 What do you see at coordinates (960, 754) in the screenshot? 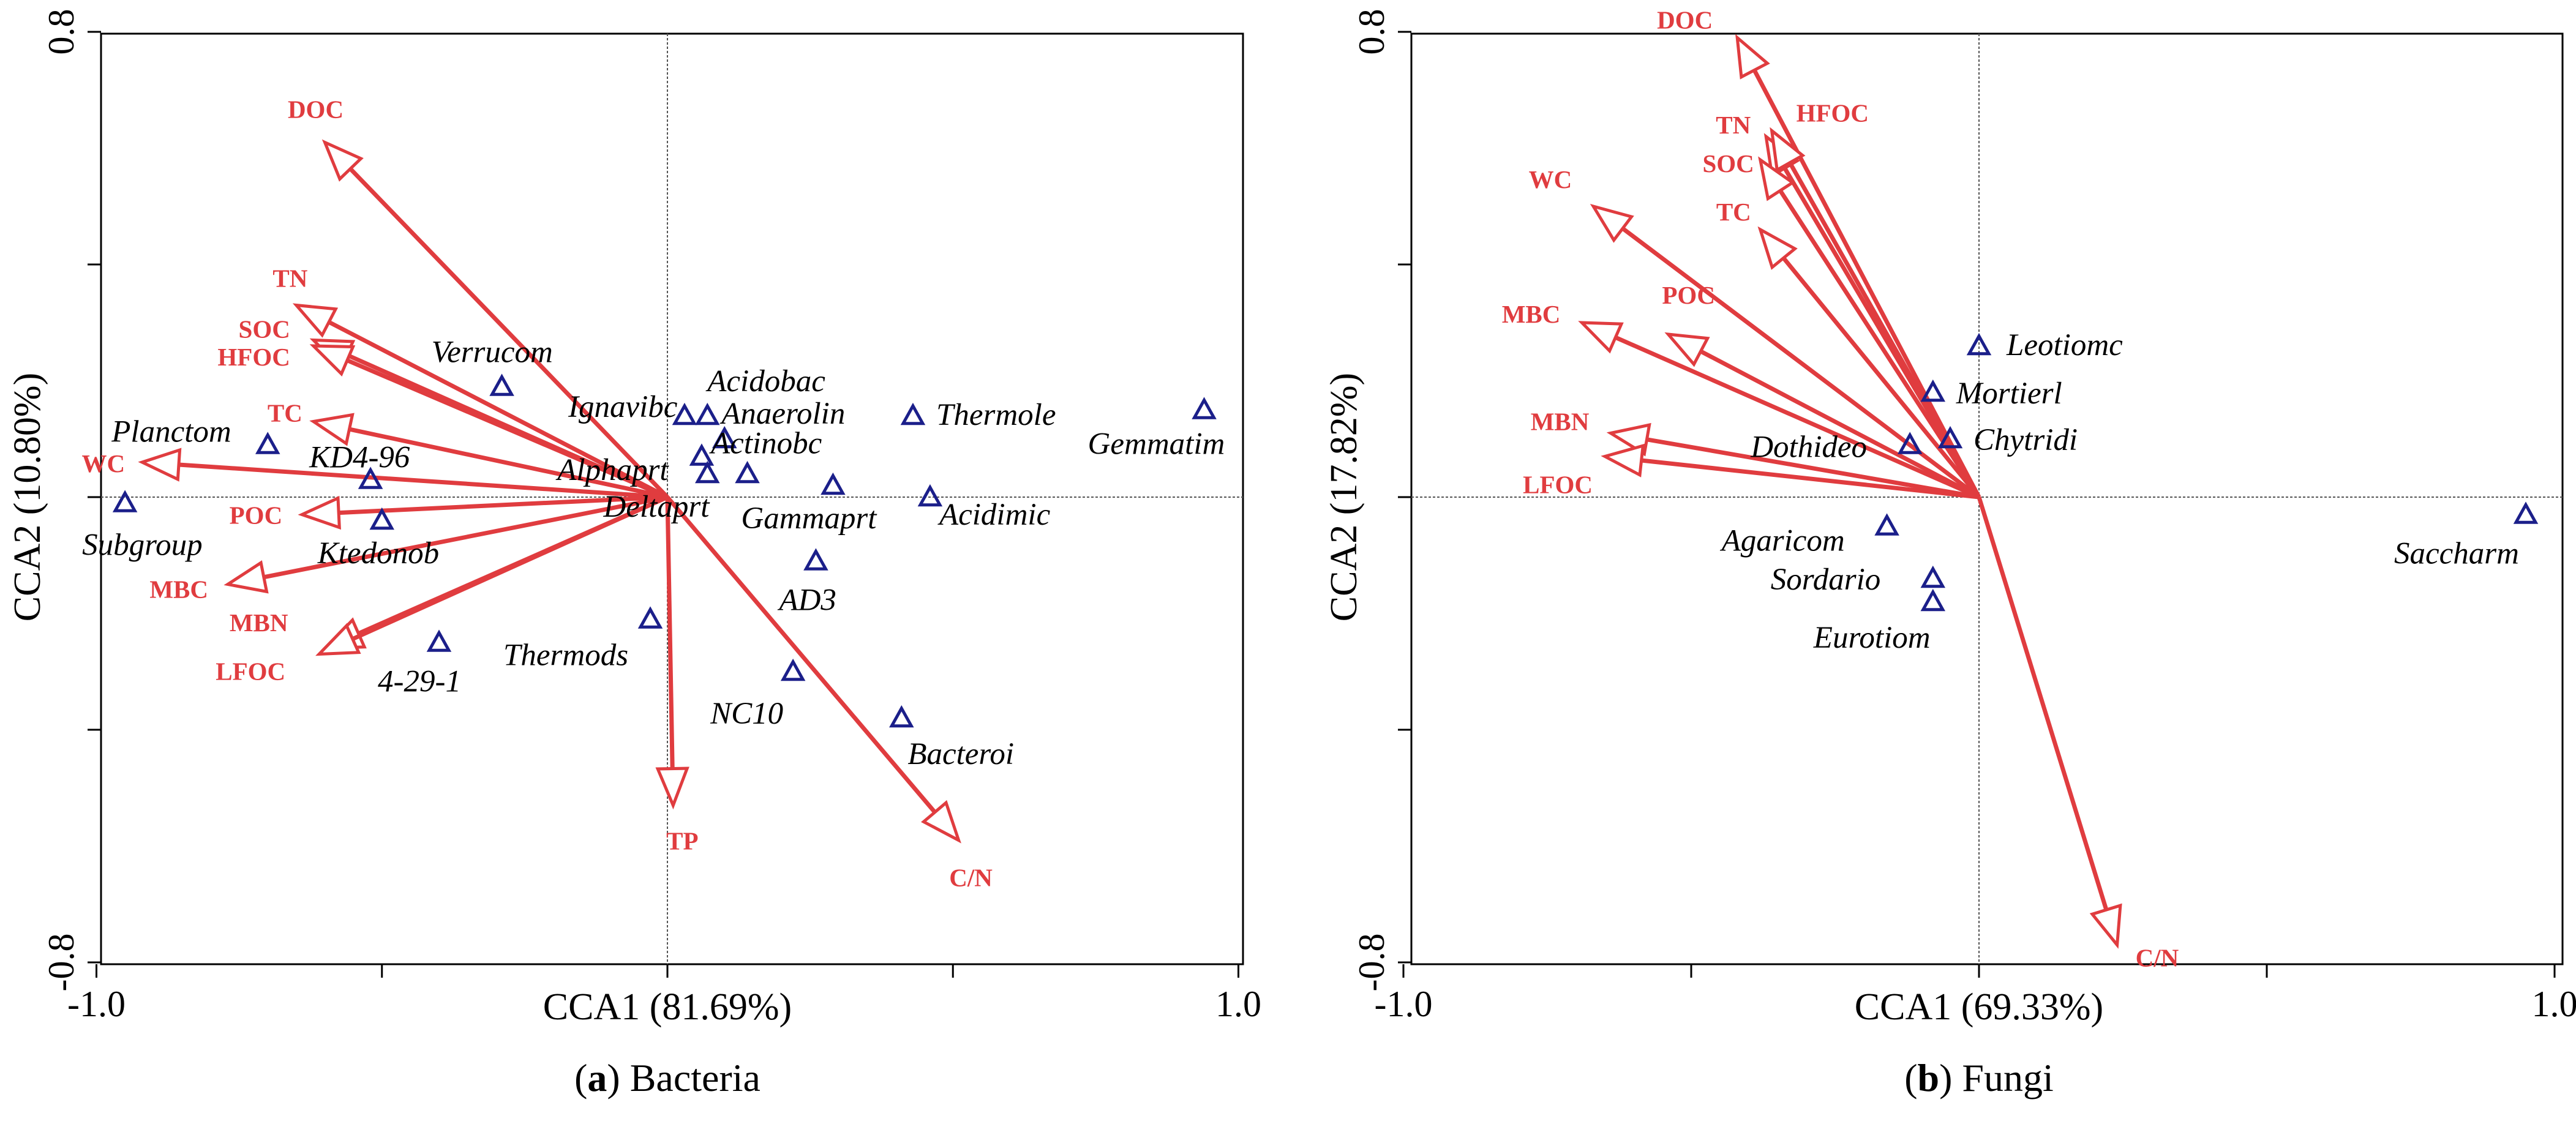
I see `taxon-label: Bacteroi` at bounding box center [960, 754].